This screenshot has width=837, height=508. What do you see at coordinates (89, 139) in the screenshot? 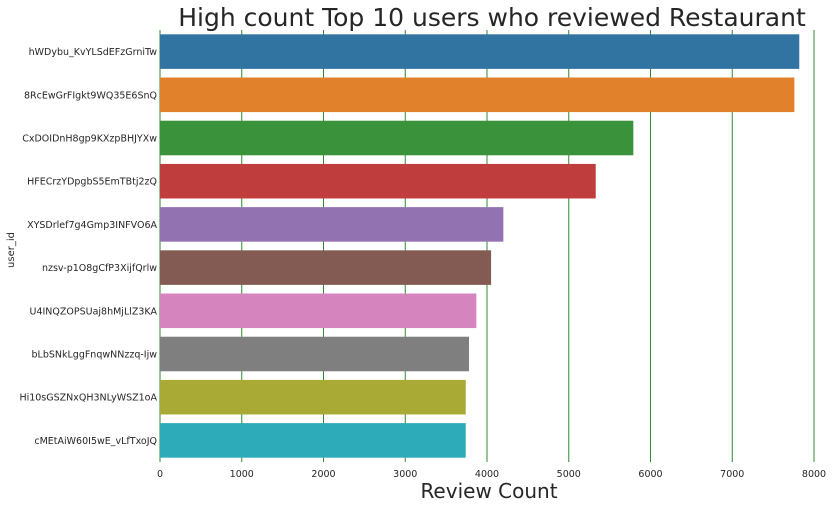
I see `category-label: CxDOIDnH8gp9KXzpBHJYXw` at bounding box center [89, 139].